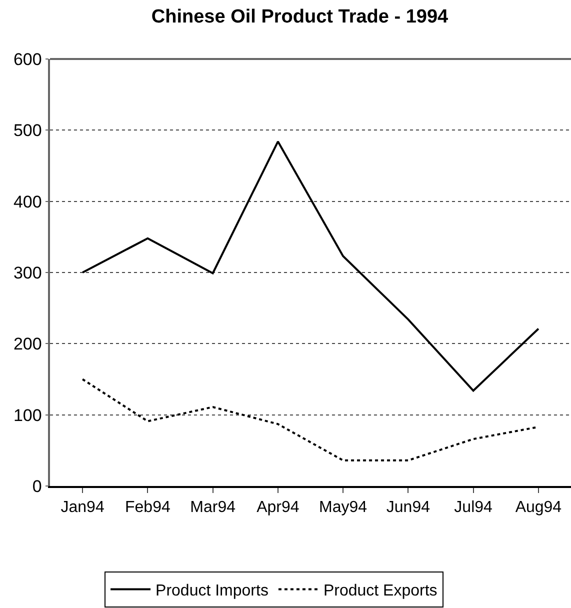 Image resolution: width=571 pixels, height=608 pixels. I want to click on y-tick-label: 600, so click(27, 59).